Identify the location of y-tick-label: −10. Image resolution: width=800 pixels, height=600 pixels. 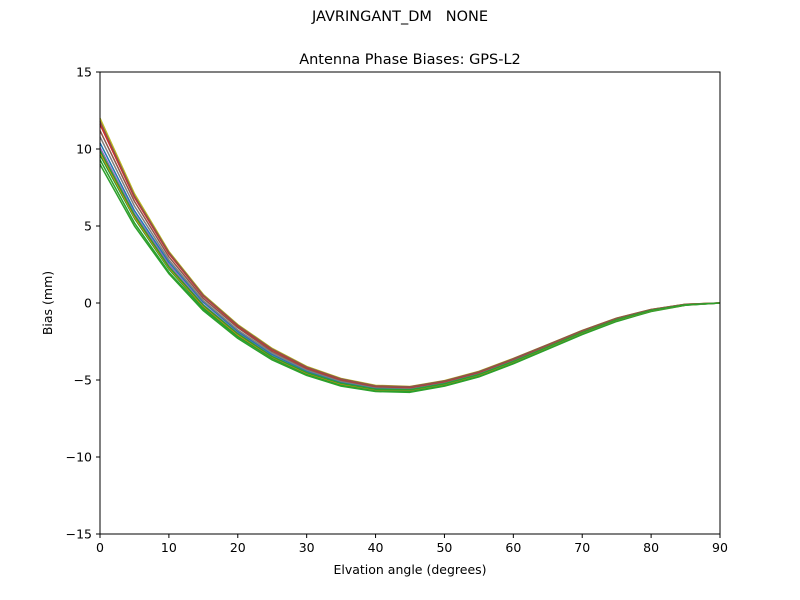
(79, 457).